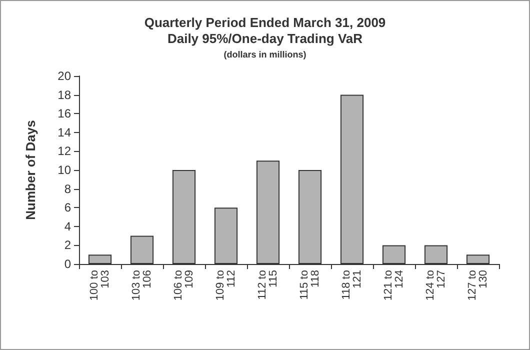 The height and width of the screenshot is (350, 530). I want to click on x-tick-label: 121 to 124, so click(394, 285).